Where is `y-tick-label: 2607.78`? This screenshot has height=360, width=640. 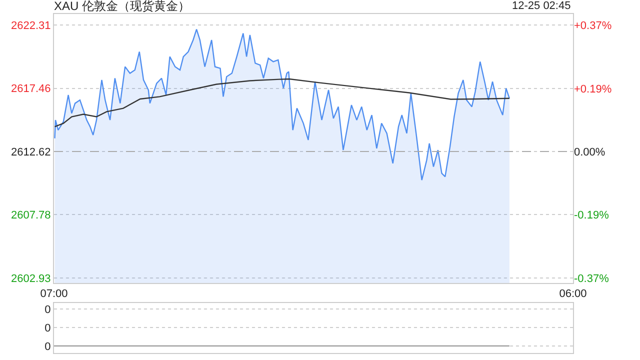
y-tick-label: 2607.78 is located at coordinates (31, 216).